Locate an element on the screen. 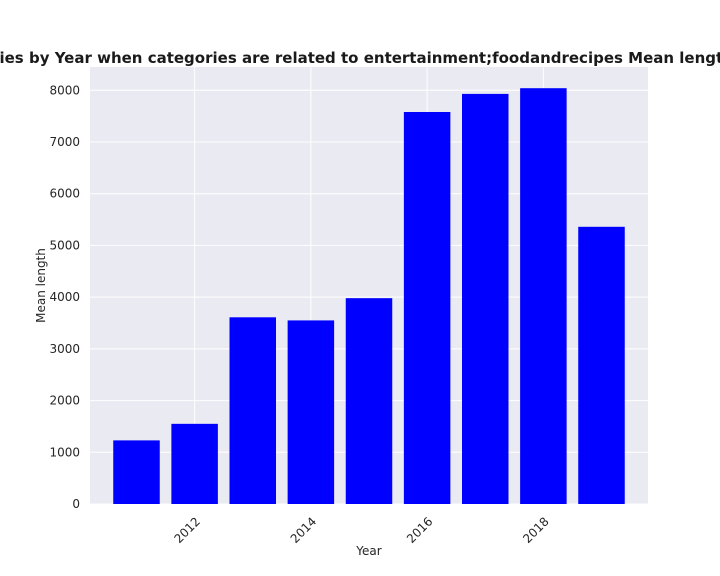 The height and width of the screenshot is (576, 720). y-tick-label: 7000 is located at coordinates (64, 142).